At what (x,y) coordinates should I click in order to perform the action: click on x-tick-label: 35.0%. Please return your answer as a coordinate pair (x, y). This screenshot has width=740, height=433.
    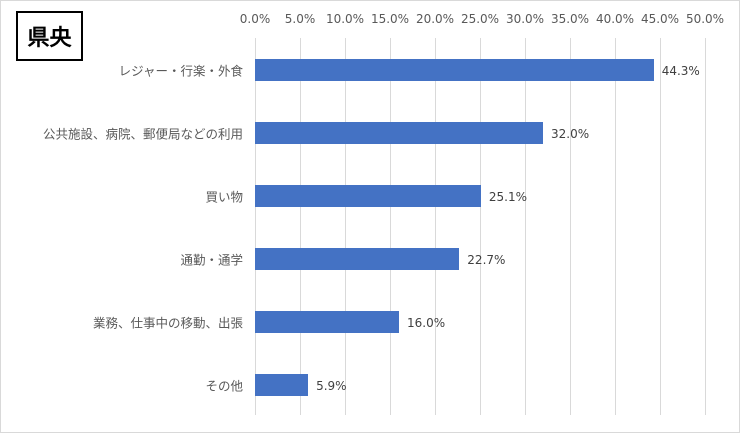
    Looking at the image, I should click on (570, 19).